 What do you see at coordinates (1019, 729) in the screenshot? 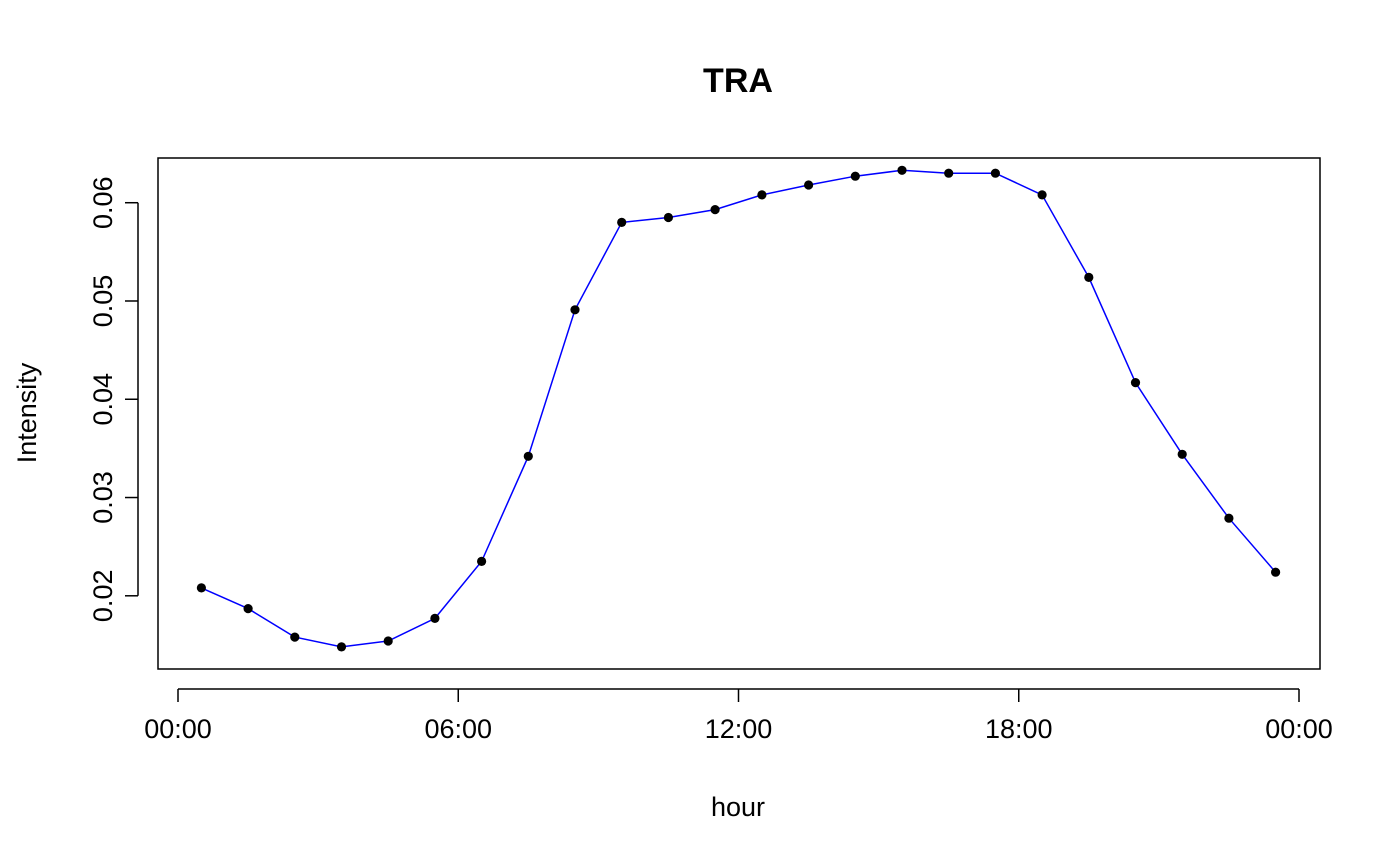
I see `x-tick-label: 18:00` at bounding box center [1019, 729].